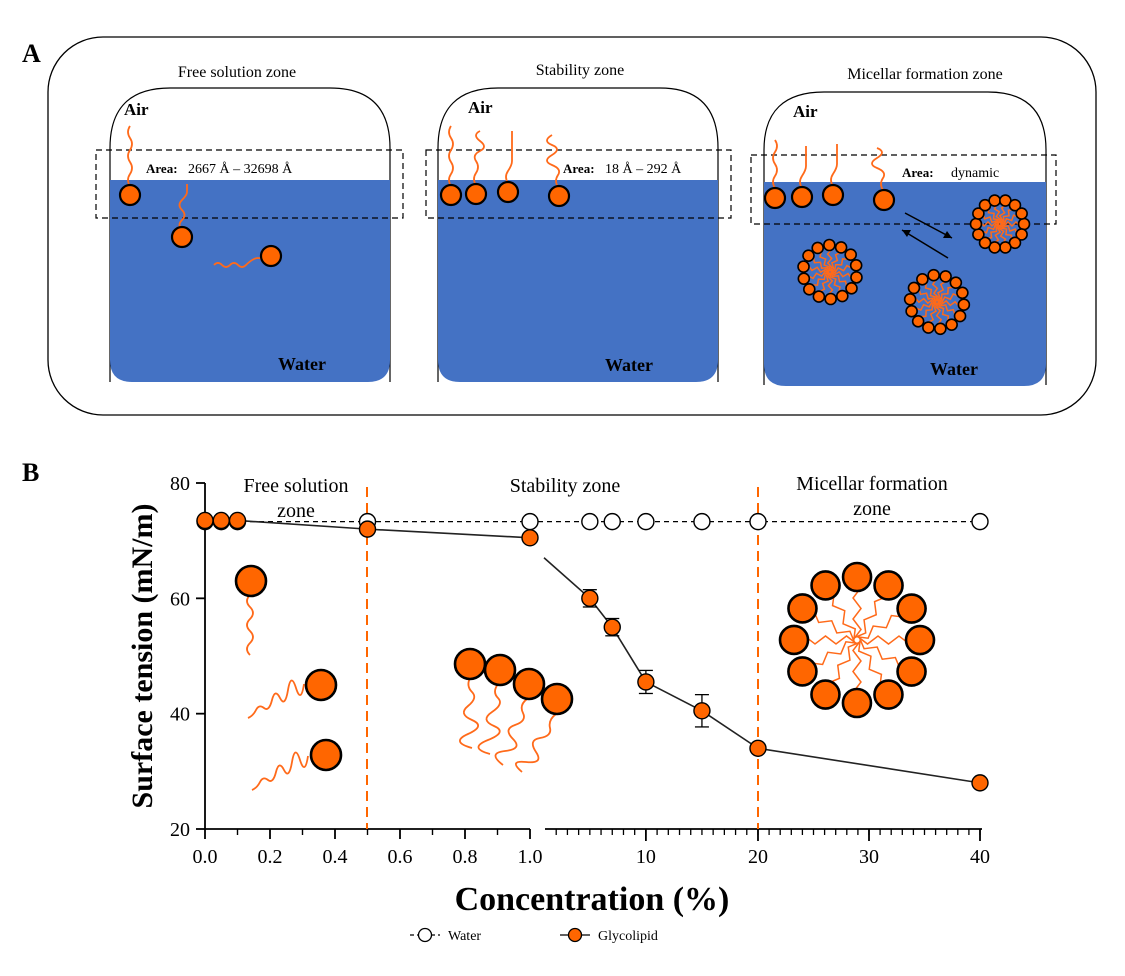 The image size is (1125, 976). I want to click on x-tick-label: 0.2, so click(270, 857).